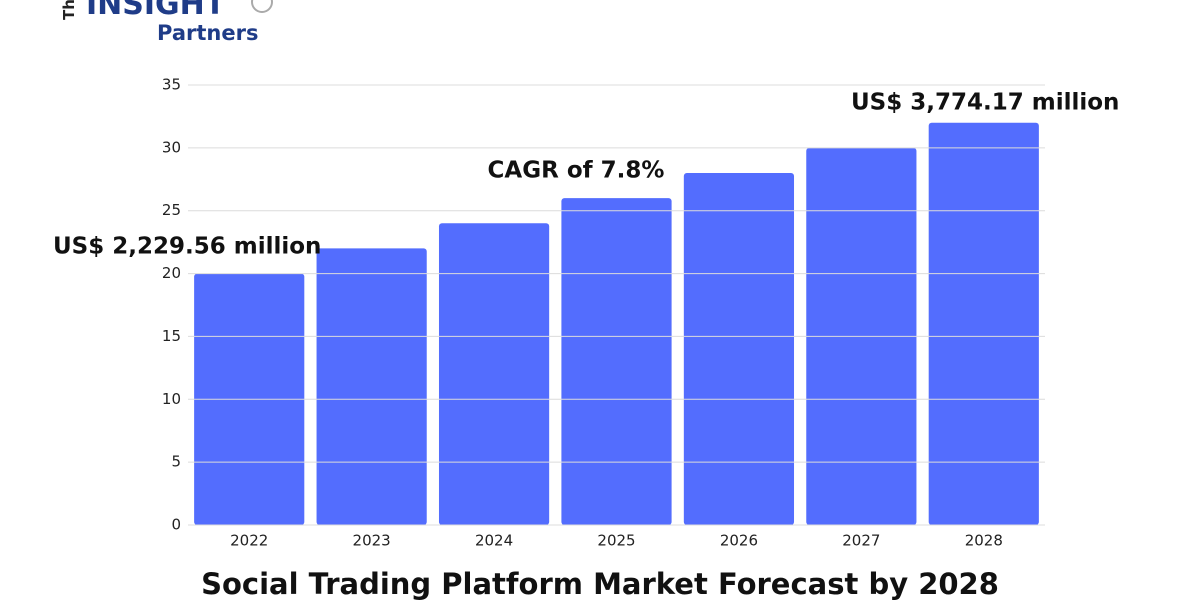 The width and height of the screenshot is (1200, 600). Describe the element at coordinates (171, 85) in the screenshot. I see `y-tick-label: 35` at that location.